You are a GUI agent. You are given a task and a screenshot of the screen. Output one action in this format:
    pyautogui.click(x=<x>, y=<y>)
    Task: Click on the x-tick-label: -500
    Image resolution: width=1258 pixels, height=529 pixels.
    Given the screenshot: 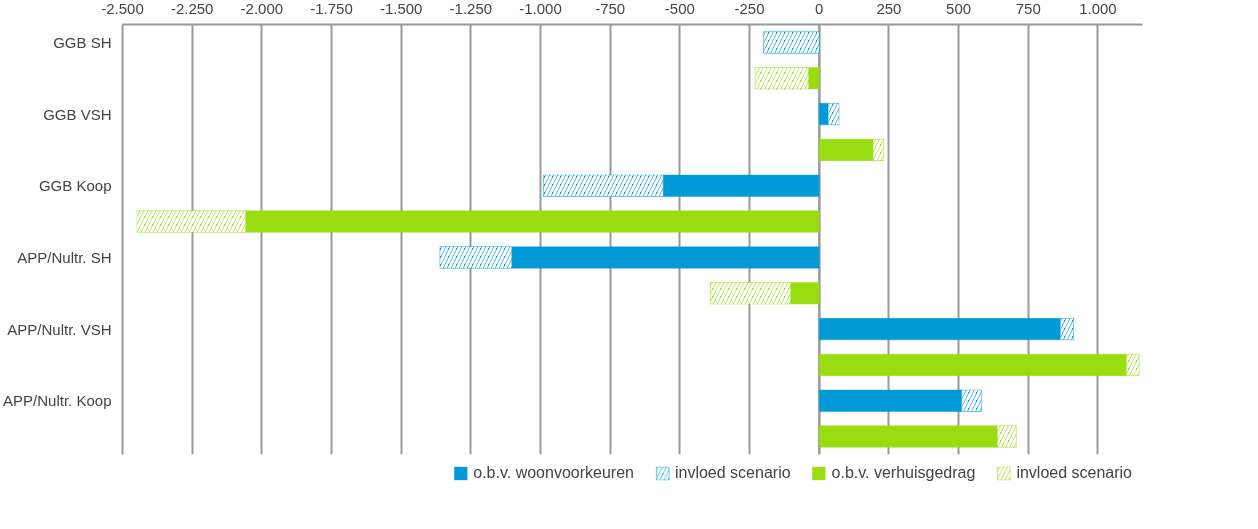 What is the action you would take?
    pyautogui.click(x=679, y=8)
    